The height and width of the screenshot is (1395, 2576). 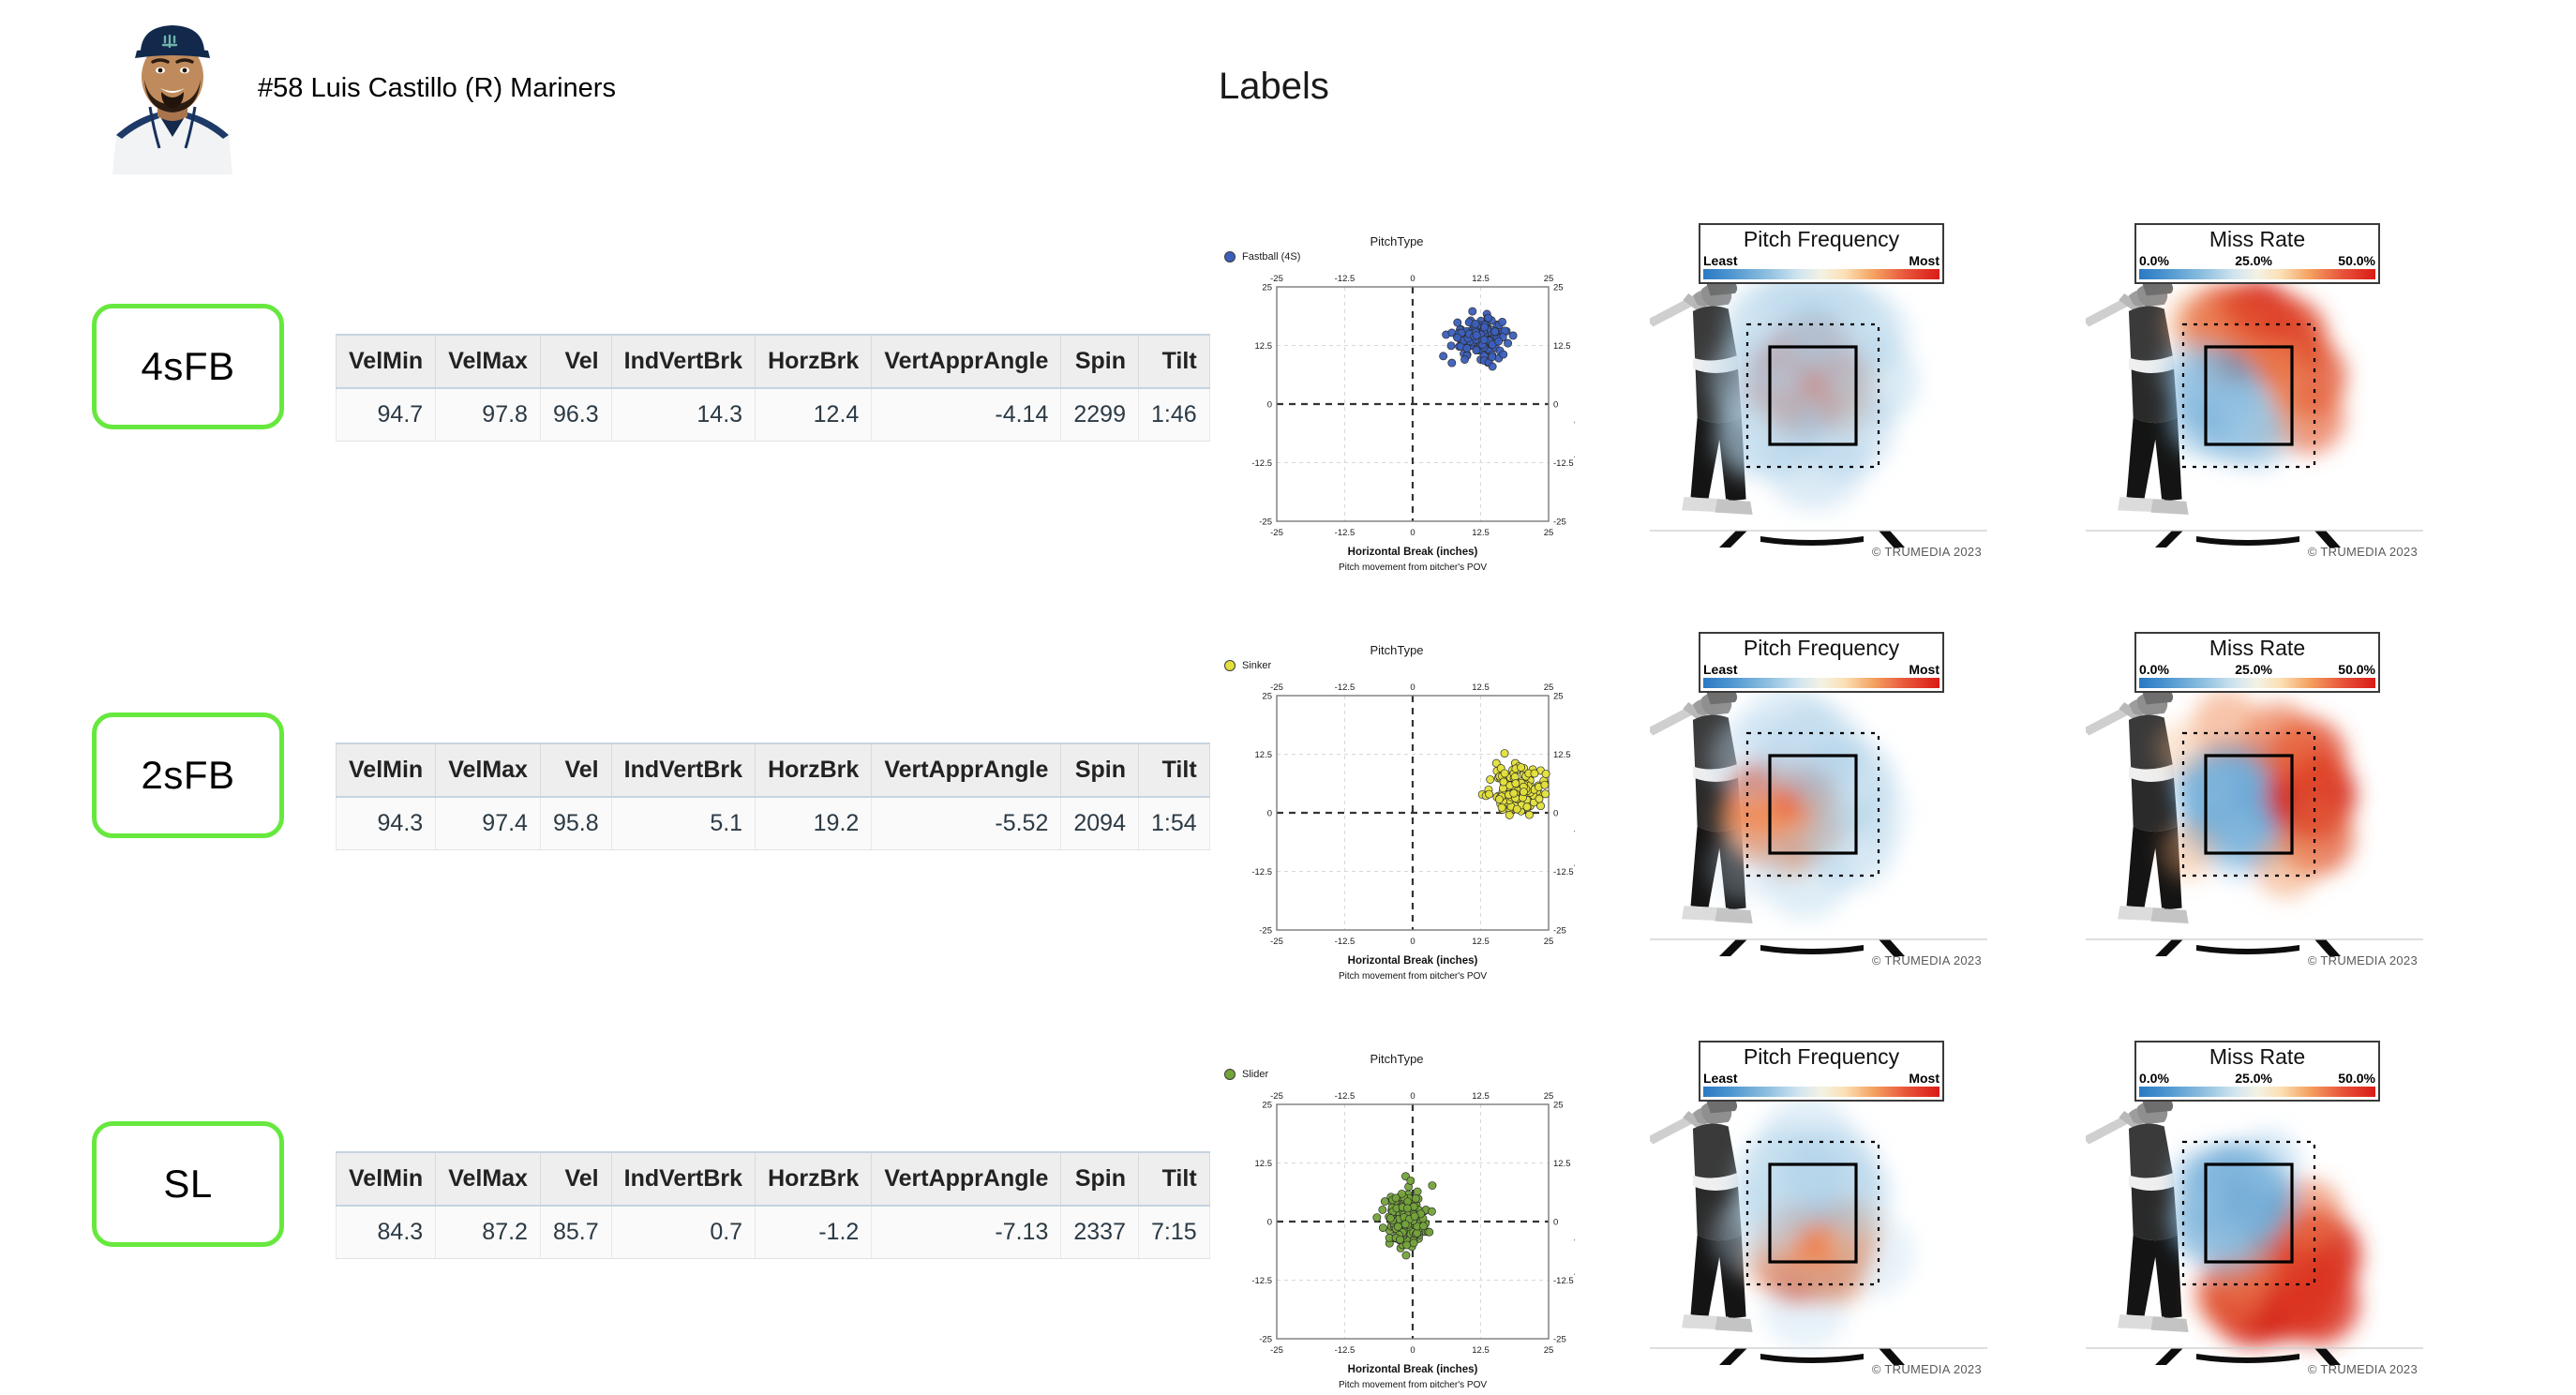 What do you see at coordinates (1248, 665) in the screenshot?
I see `scatter-legend: Sinker` at bounding box center [1248, 665].